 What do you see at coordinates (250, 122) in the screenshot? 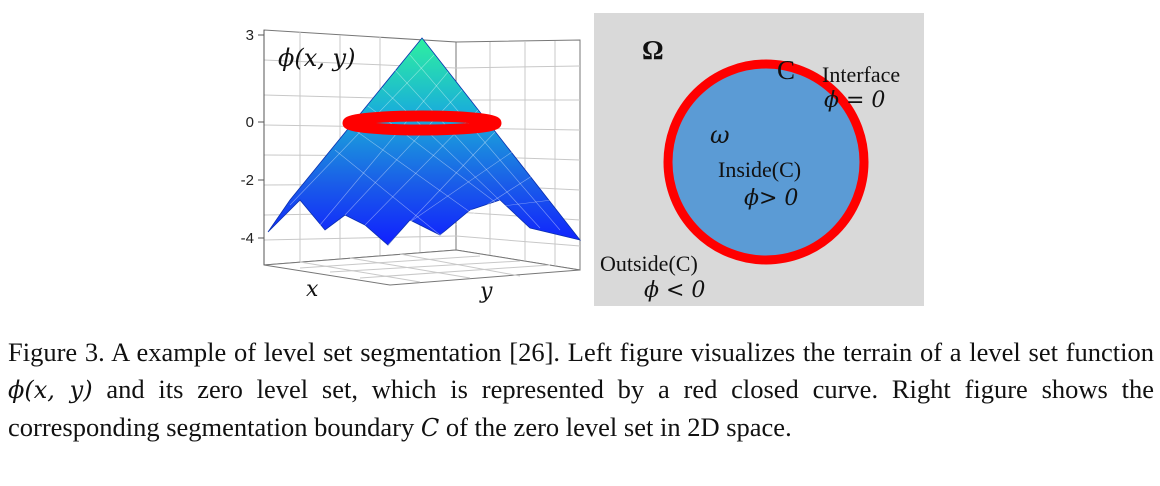
I see `z-tick-0: 0` at bounding box center [250, 122].